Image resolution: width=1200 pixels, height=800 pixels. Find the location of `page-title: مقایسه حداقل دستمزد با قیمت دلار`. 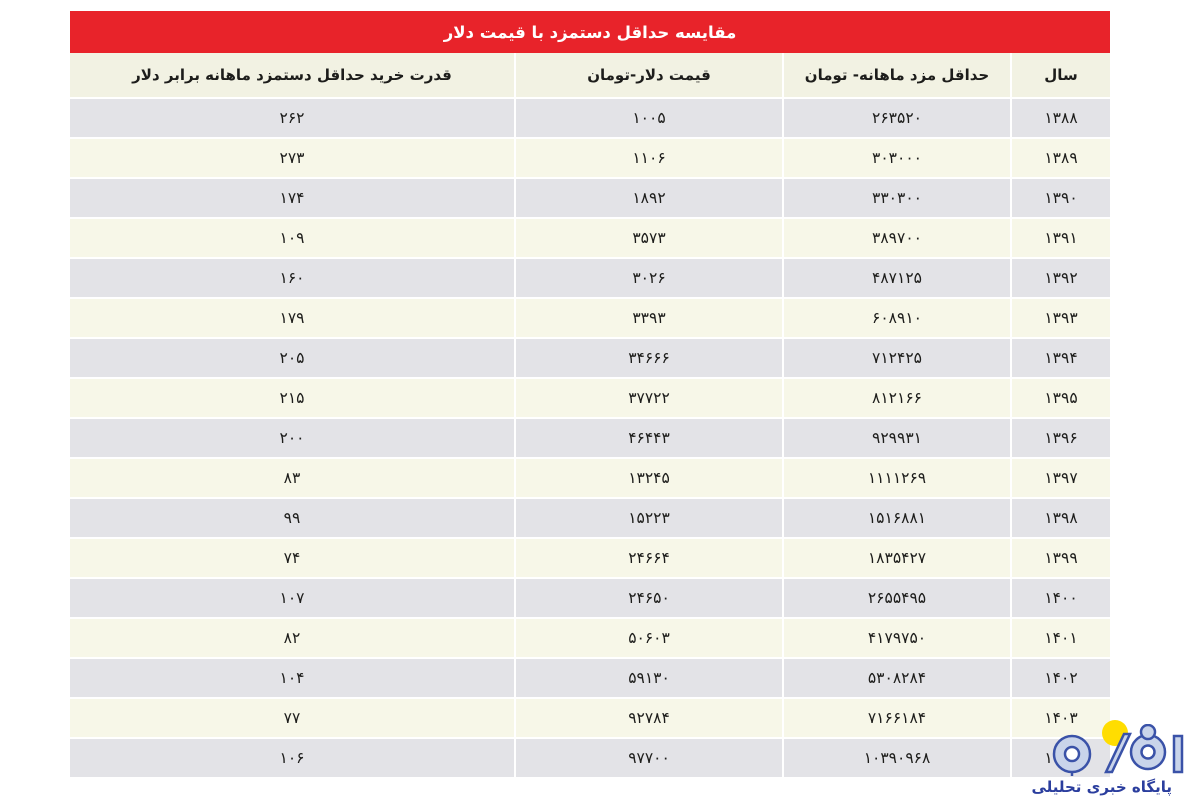

page-title: مقایسه حداقل دستمزد با قیمت دلار is located at coordinates (590, 32).